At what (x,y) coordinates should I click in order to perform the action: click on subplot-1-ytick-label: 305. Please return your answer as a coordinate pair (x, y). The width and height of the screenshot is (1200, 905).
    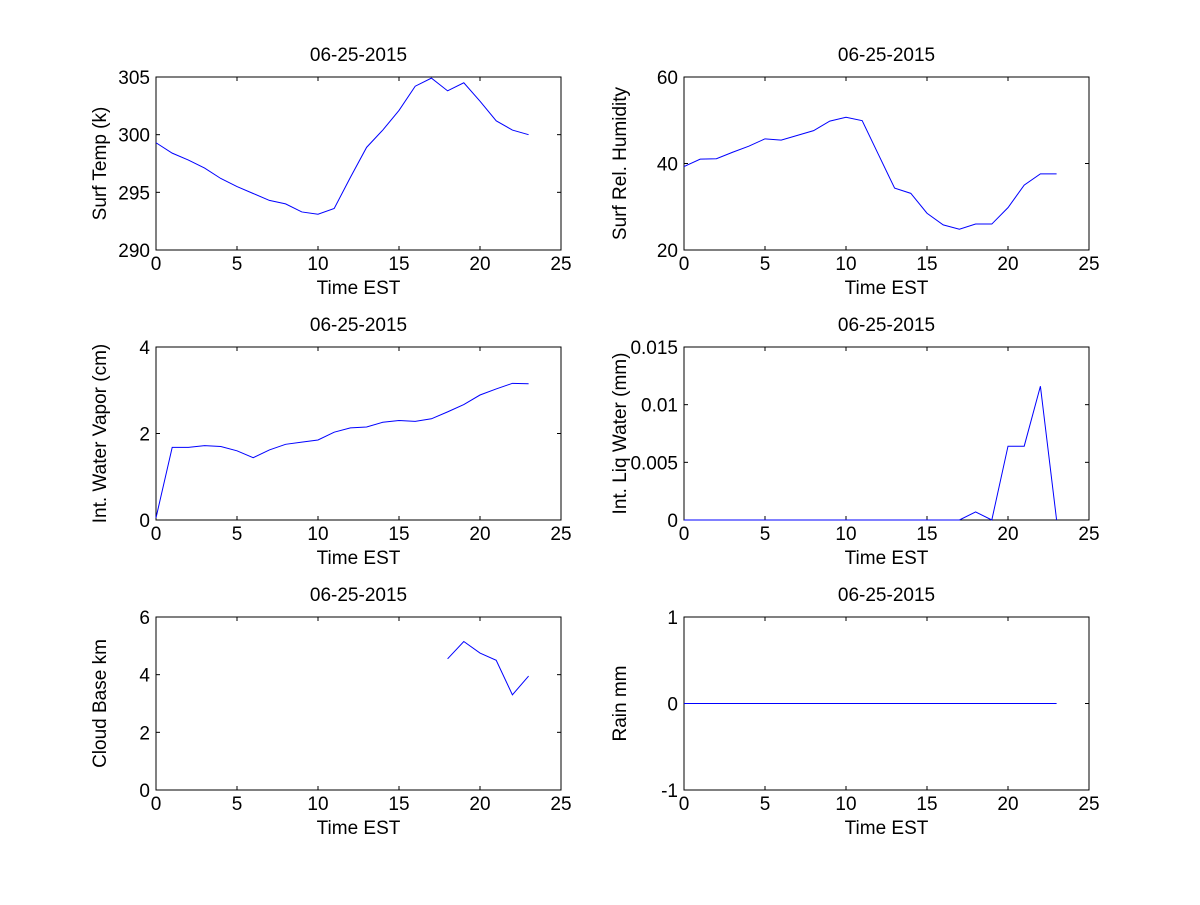
    Looking at the image, I should click on (134, 78).